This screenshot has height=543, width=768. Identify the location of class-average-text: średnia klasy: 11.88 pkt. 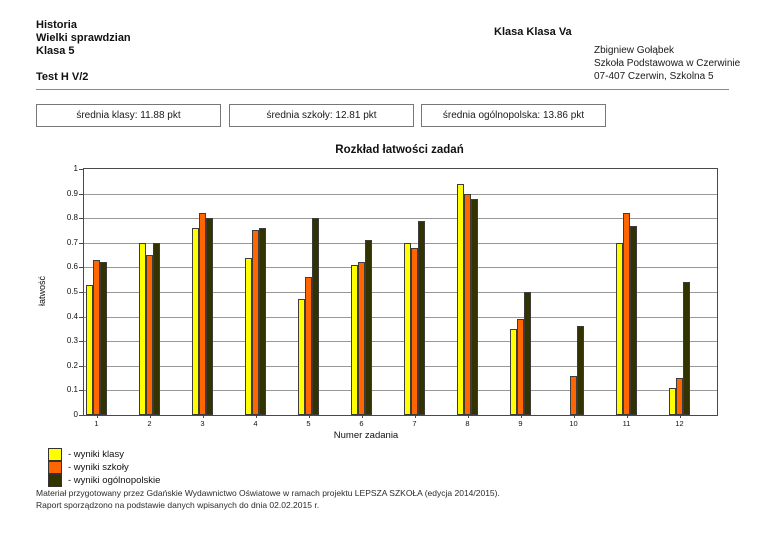
(128, 115).